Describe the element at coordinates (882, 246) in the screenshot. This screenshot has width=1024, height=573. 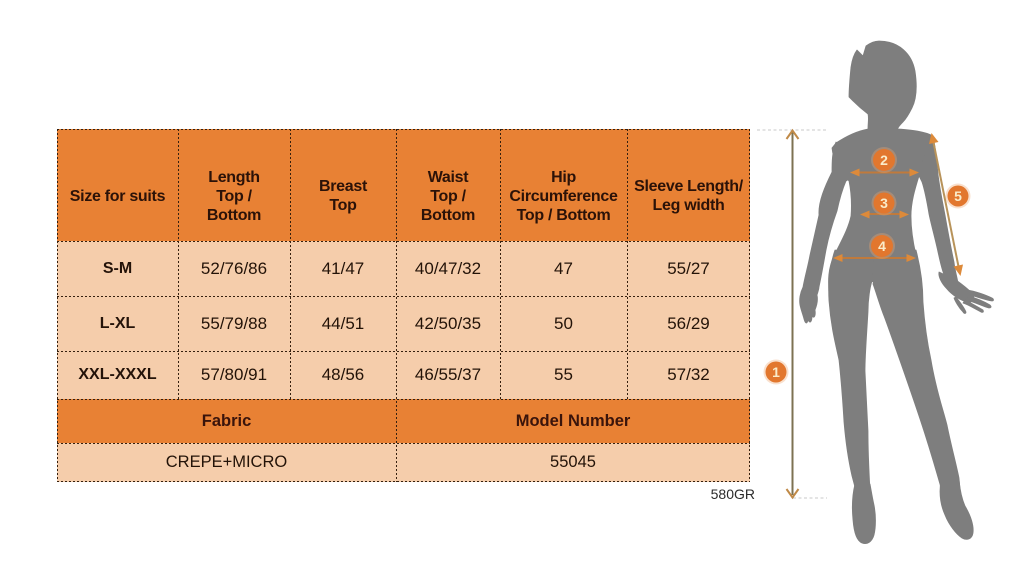
I see `svg-text: 4` at that location.